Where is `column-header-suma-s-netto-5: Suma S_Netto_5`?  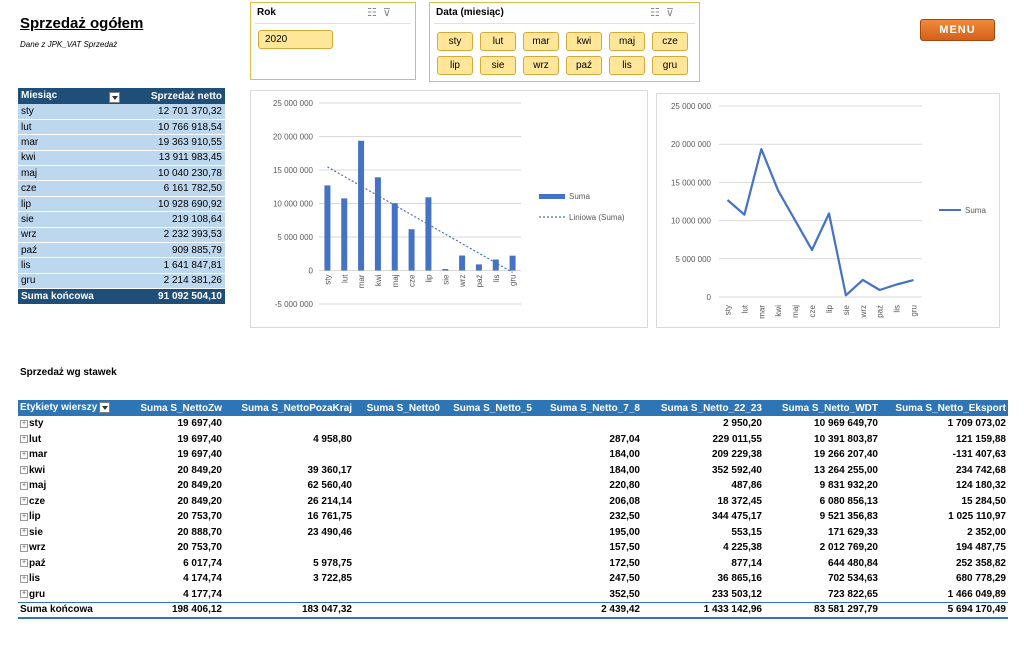 column-header-suma-s-netto-5: Suma S_Netto_5 is located at coordinates (488, 408).